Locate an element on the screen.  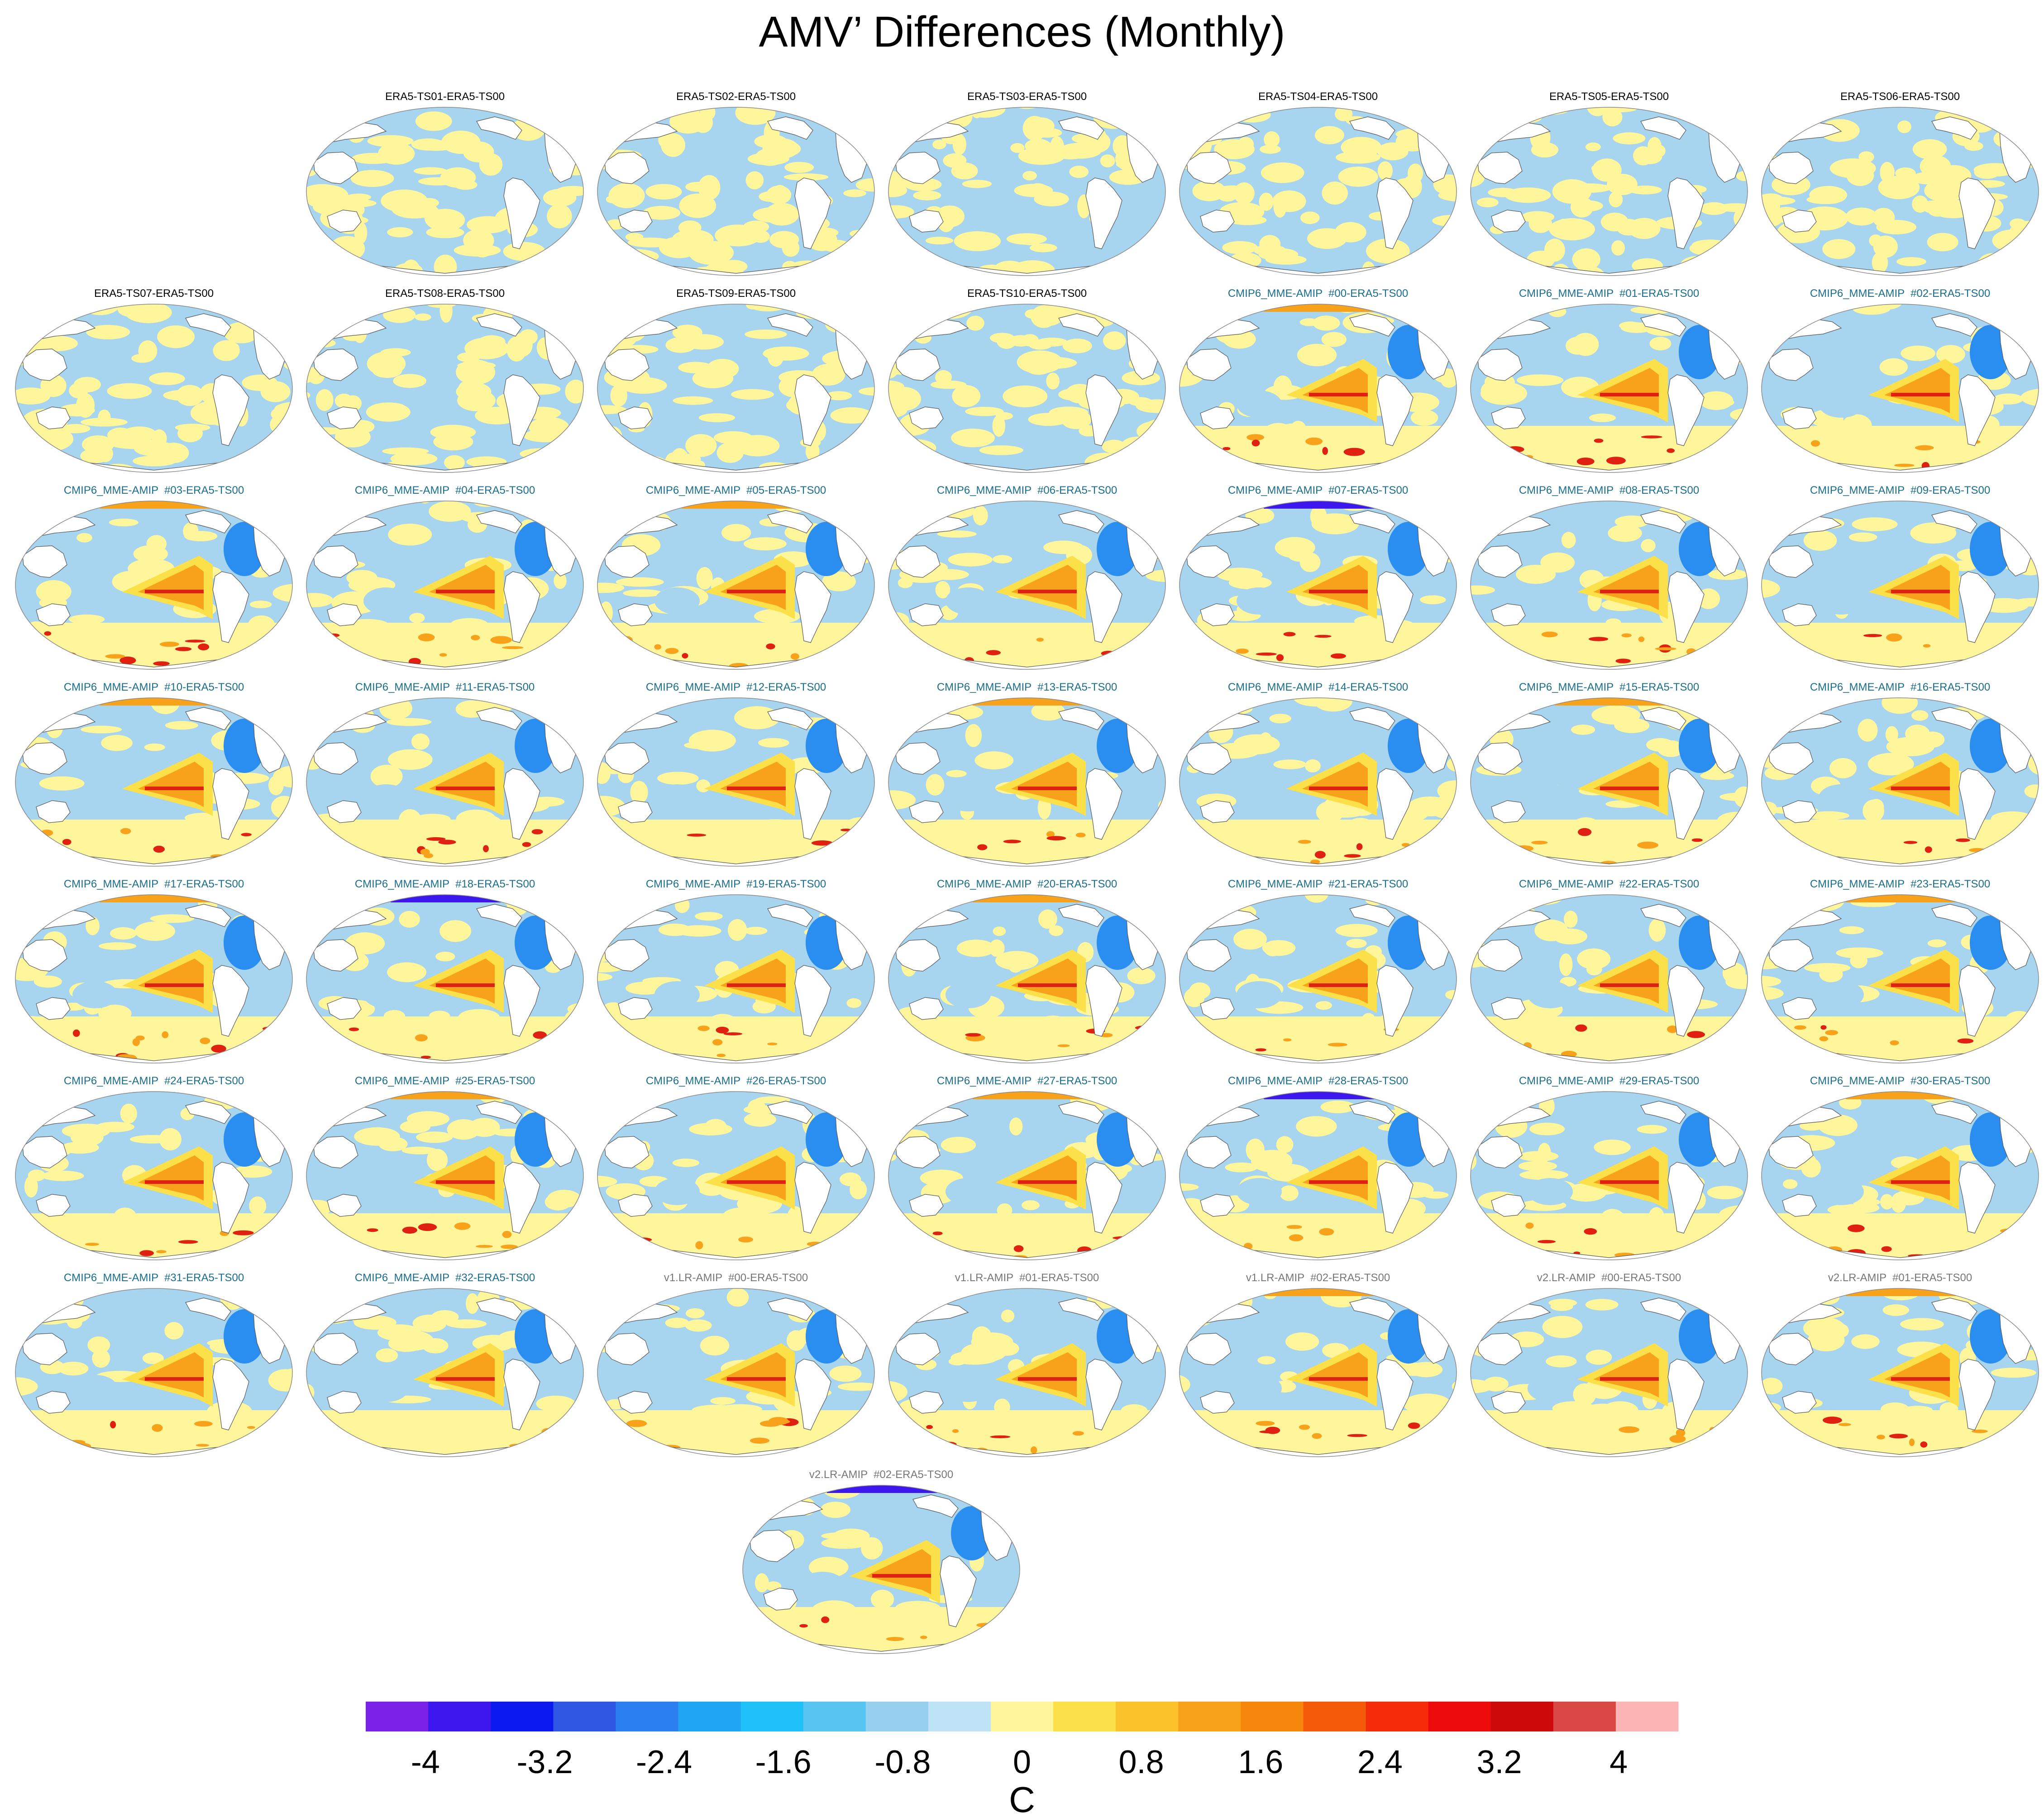
map-panel: ERA5-TS05-ERA5-TS00 is located at coordinates (1609, 186).